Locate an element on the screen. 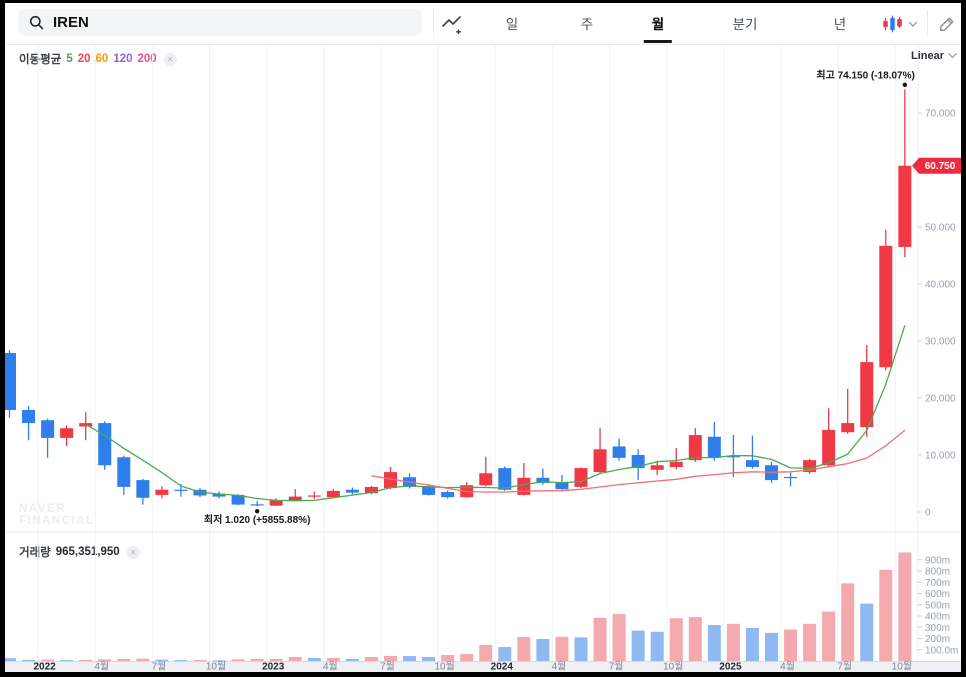 This screenshot has width=966, height=677. low-marker-dot is located at coordinates (257, 511).